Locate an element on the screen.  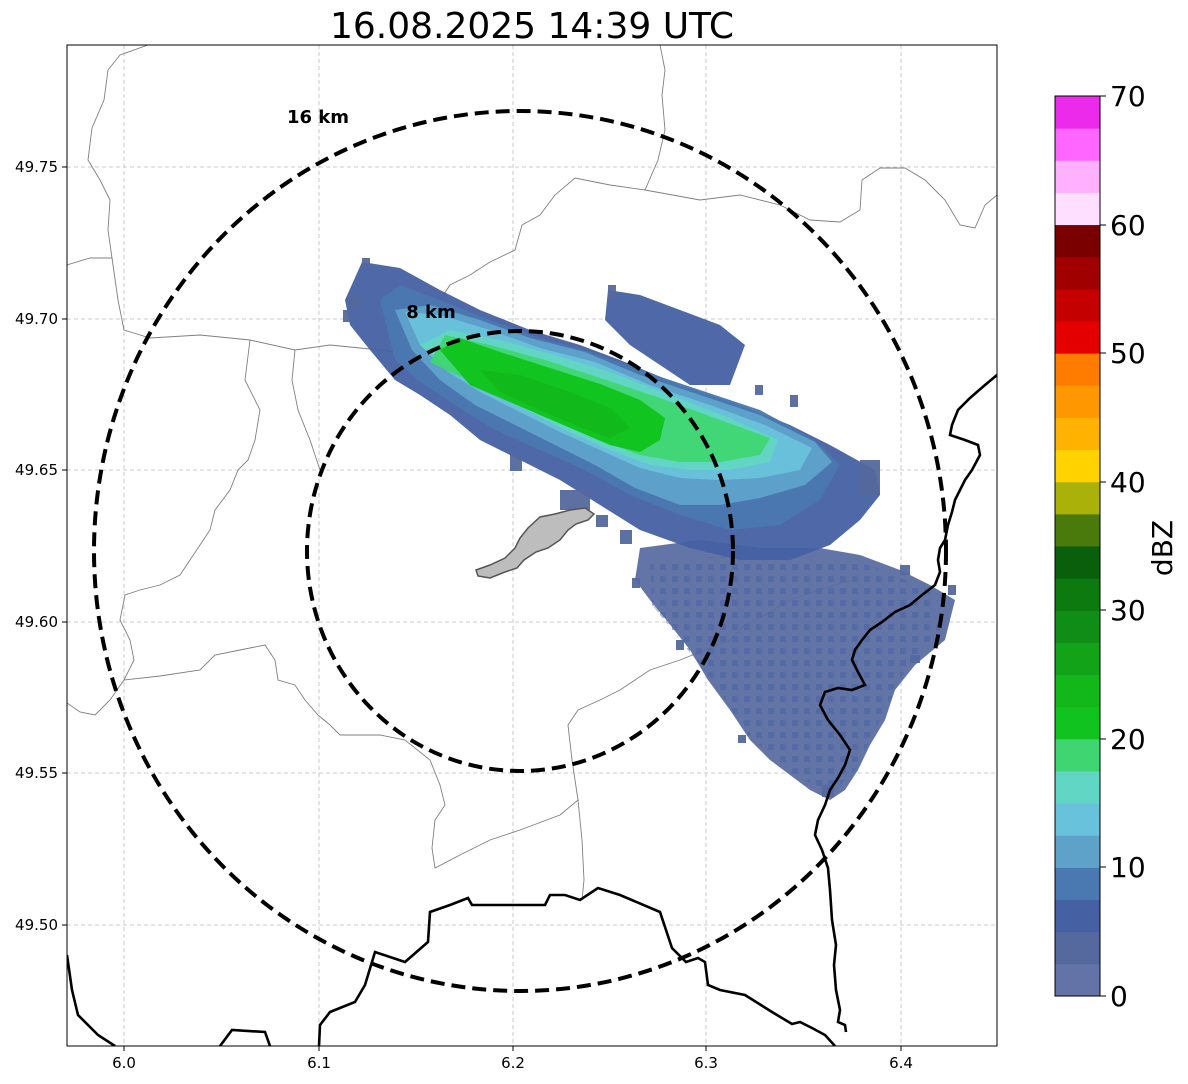
colorbar-frame is located at coordinates (1077, 546).